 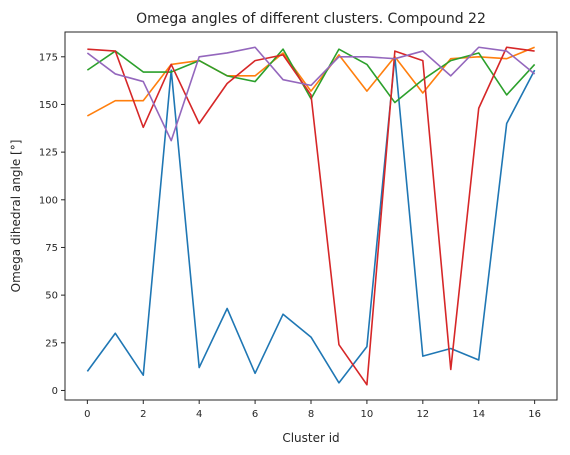 I want to click on y-tick-label: 25, so click(x=51, y=343).